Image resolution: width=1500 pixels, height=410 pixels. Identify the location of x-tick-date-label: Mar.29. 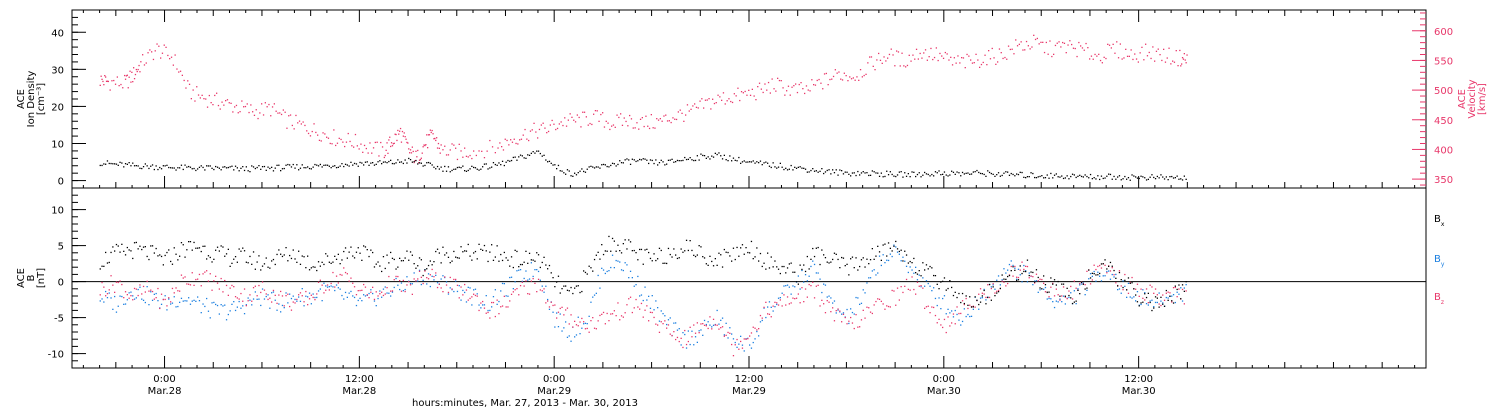
(554, 391).